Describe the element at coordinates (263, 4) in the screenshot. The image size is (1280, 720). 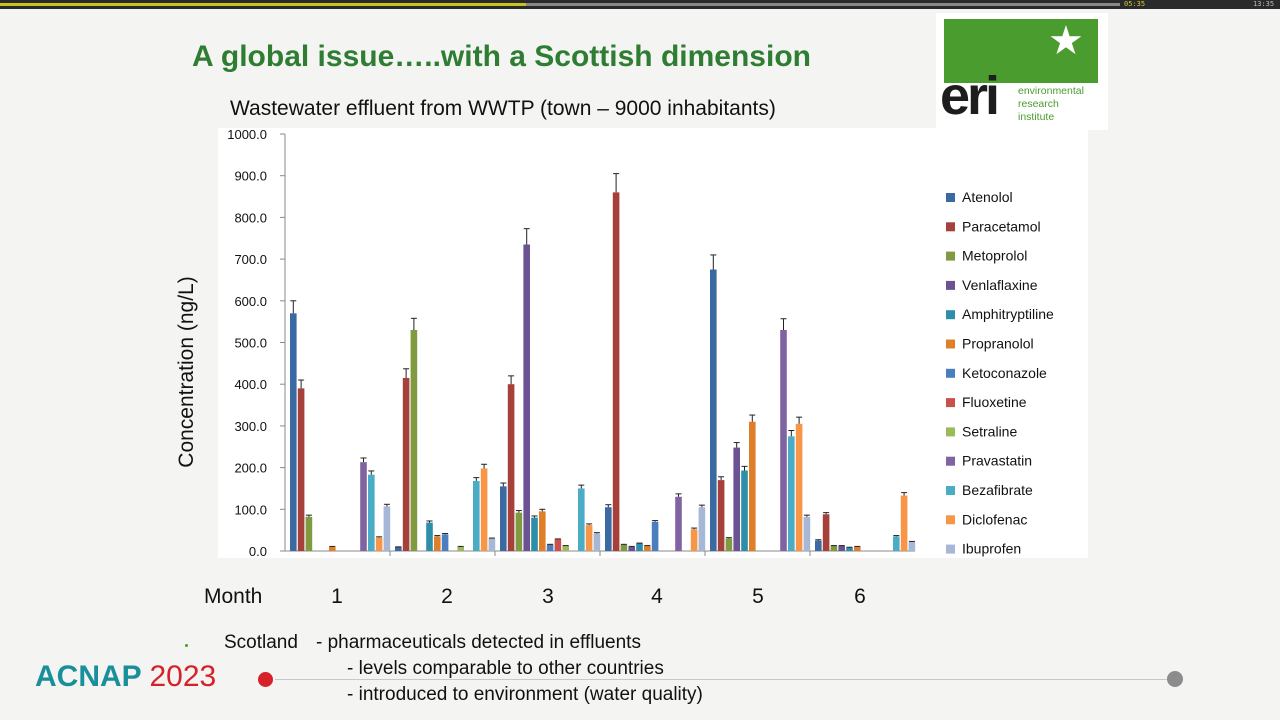
I see `progress-played` at that location.